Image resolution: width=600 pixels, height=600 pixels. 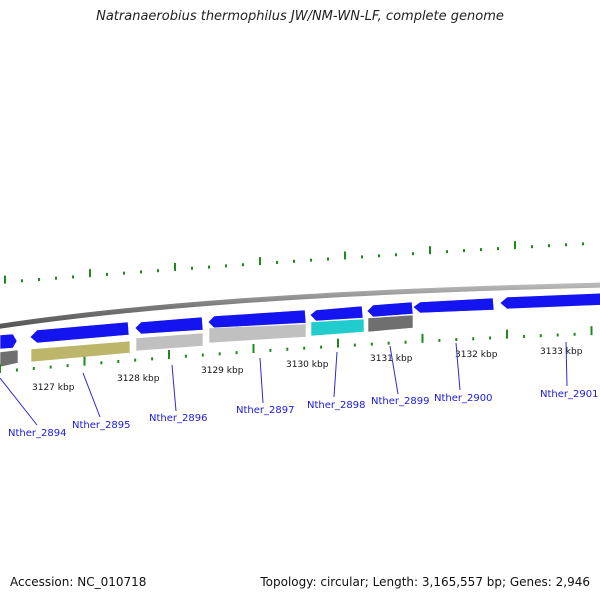 What do you see at coordinates (463, 398) in the screenshot?
I see `gene-label: Nther_2900` at bounding box center [463, 398].